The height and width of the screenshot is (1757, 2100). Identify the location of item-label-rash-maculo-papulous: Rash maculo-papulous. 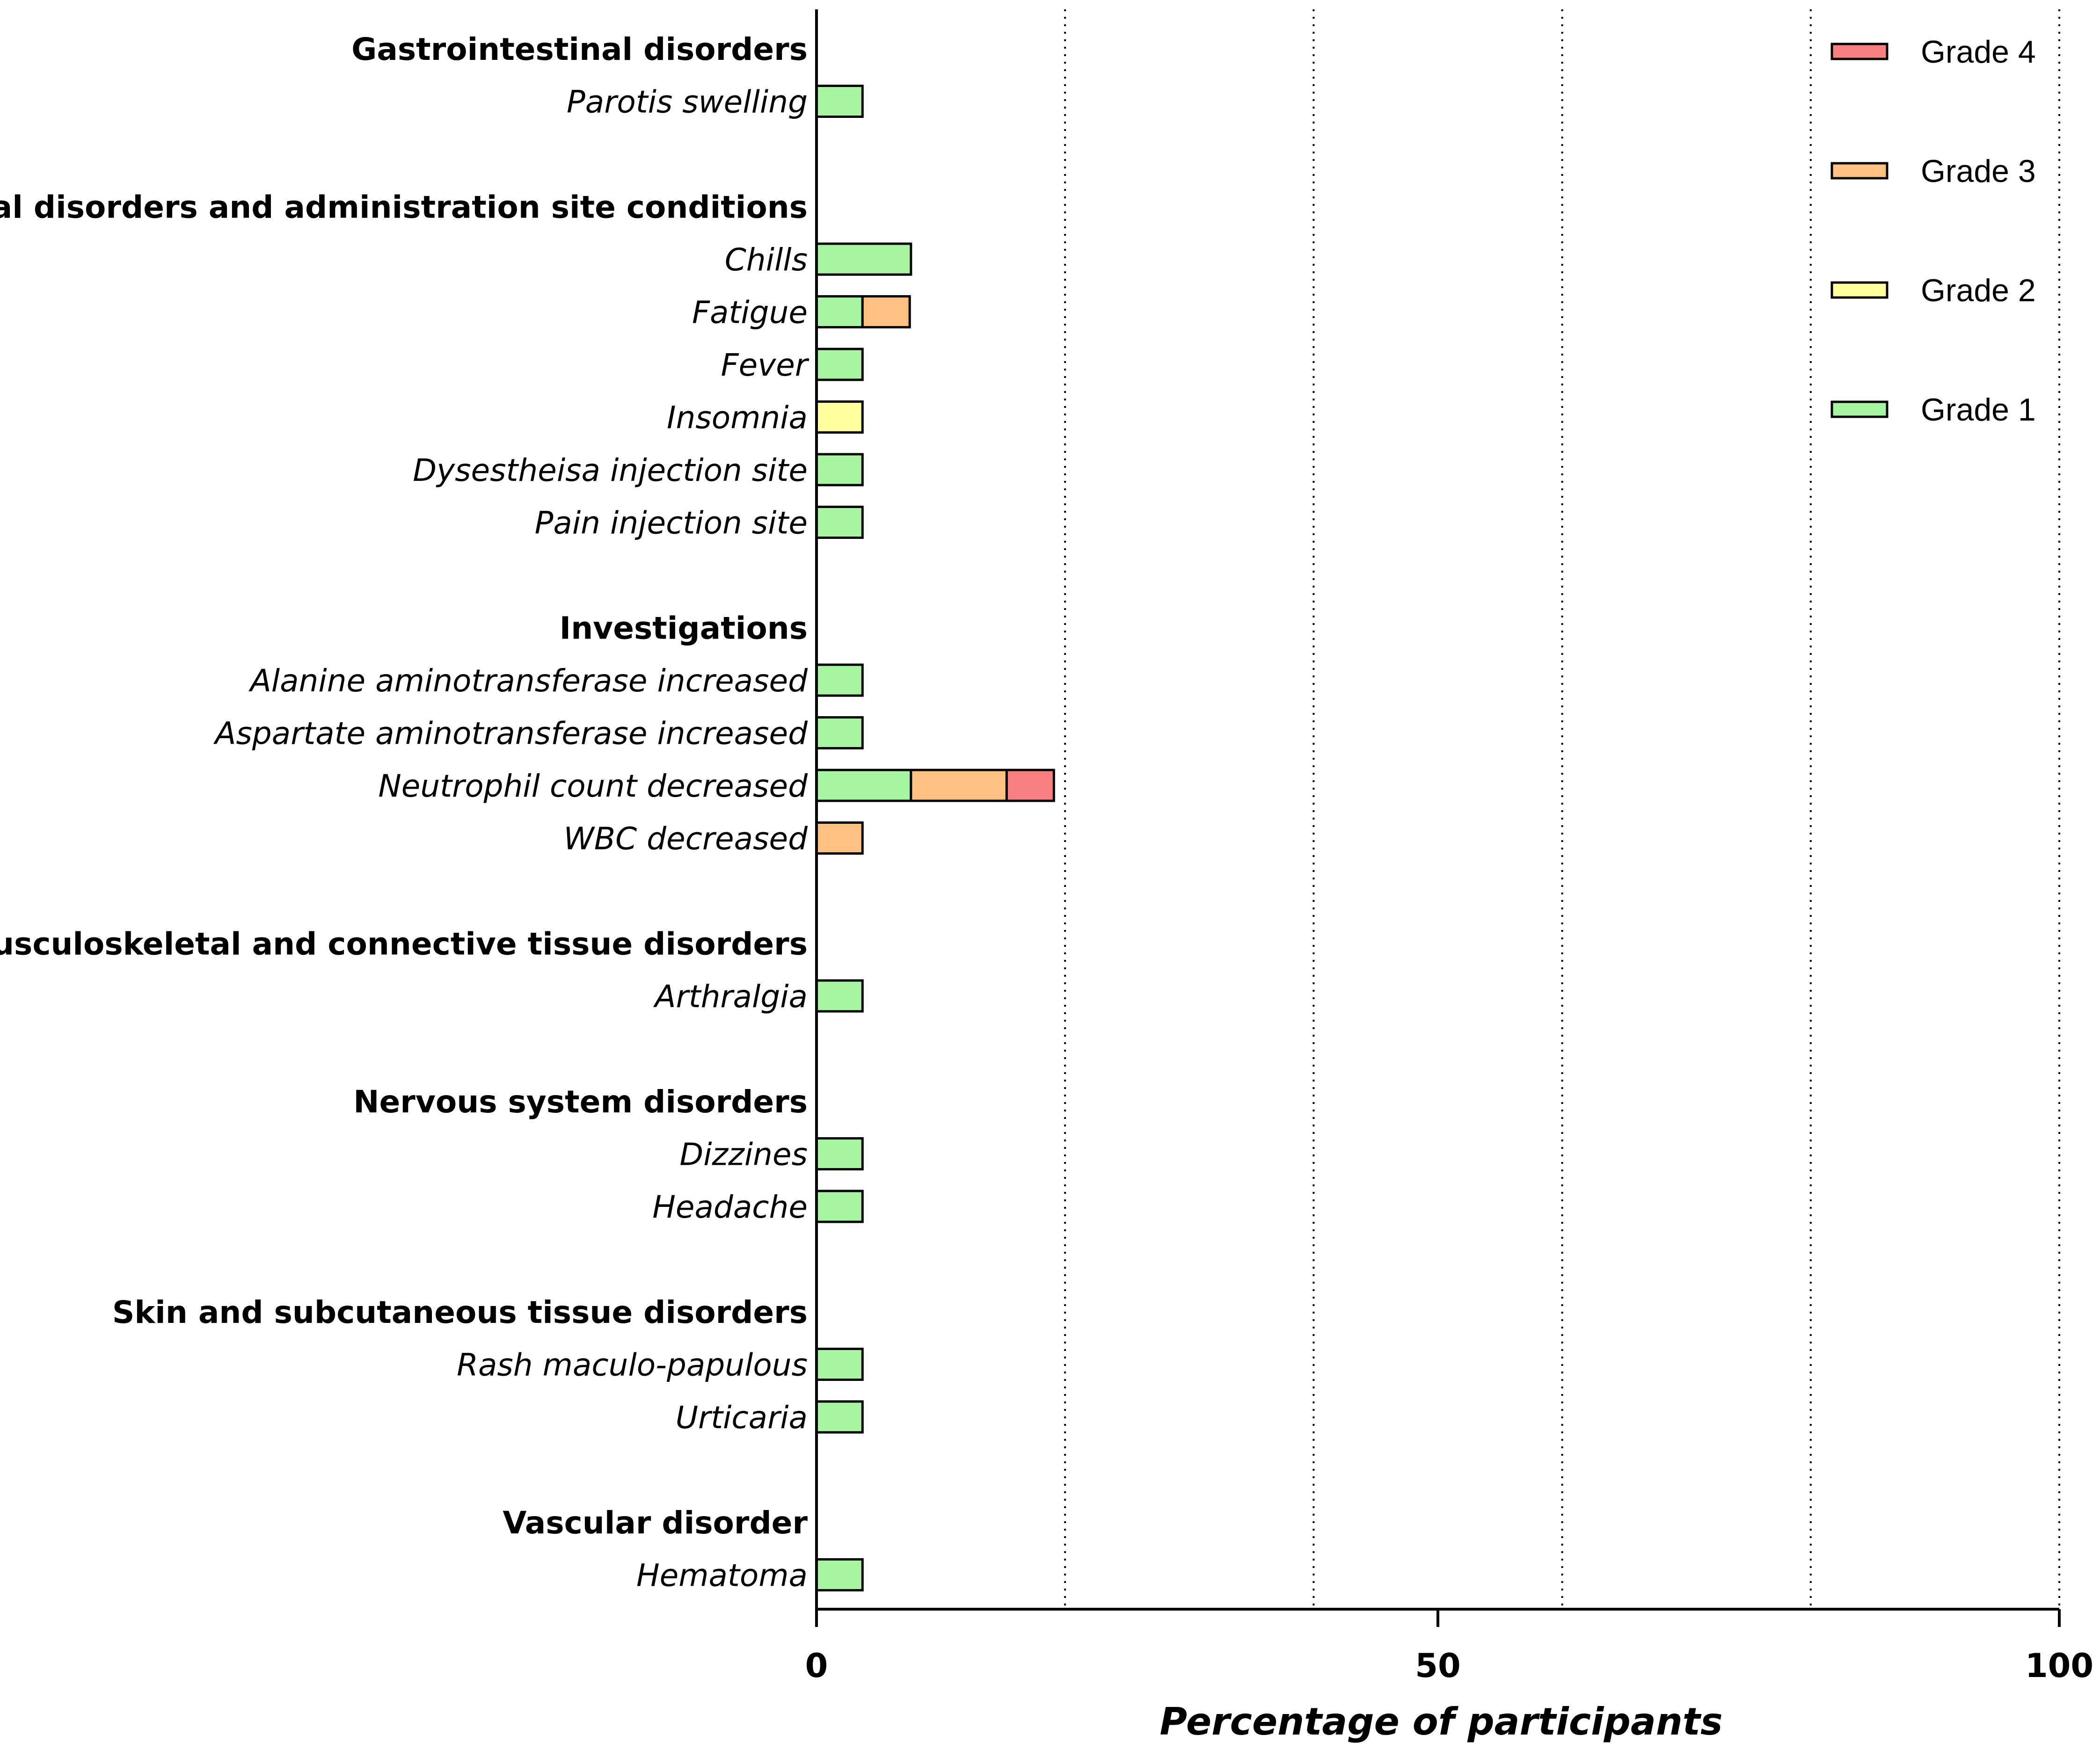
(632, 1365).